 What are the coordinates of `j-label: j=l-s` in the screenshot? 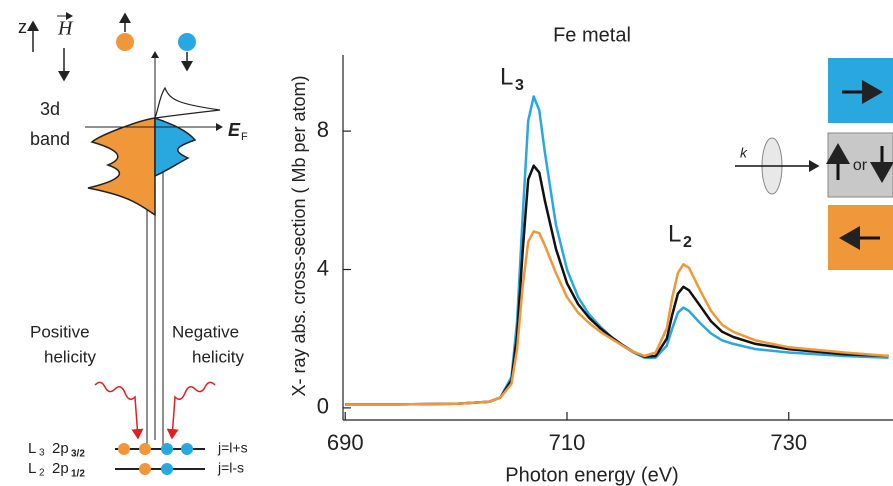 It's located at (230, 468).